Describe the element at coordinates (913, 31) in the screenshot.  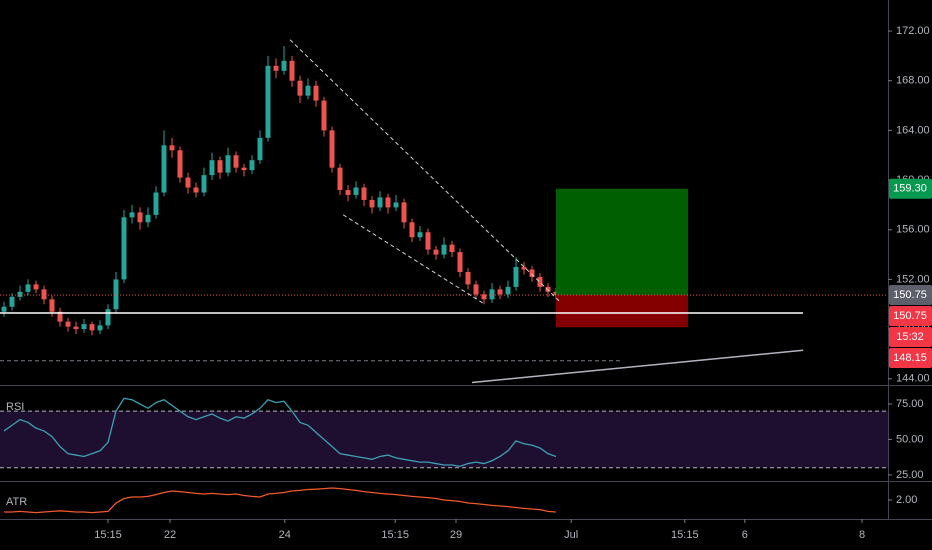
I see `y-tick-label: 172.00` at that location.